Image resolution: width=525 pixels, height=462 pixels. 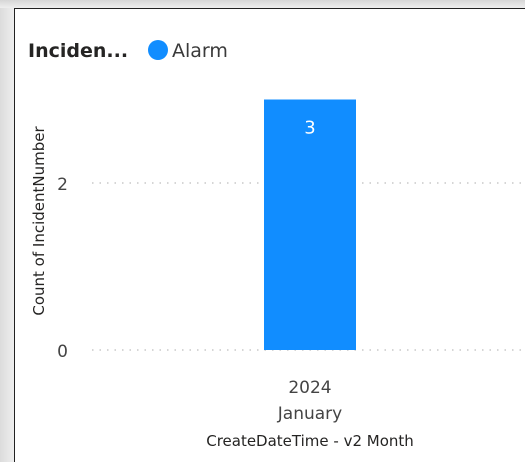 I want to click on x-axis-title: CreateDateTime - v2 Month, so click(x=310, y=441).